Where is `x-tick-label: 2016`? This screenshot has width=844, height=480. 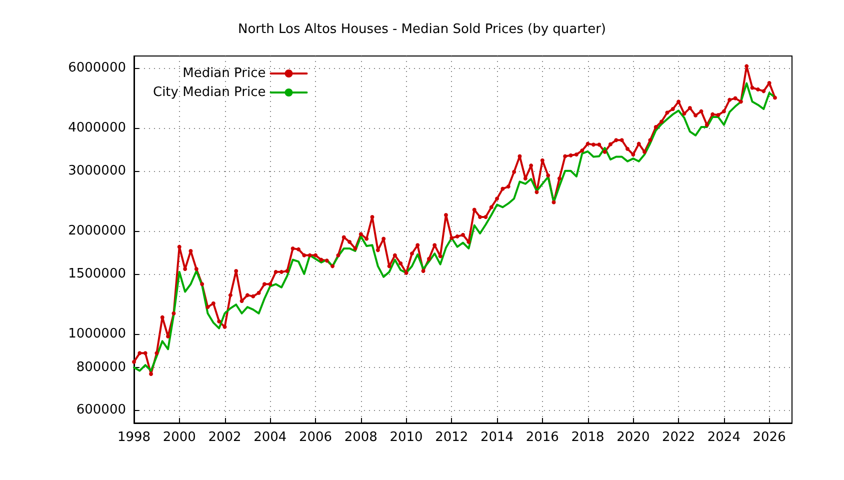 x-tick-label: 2016 is located at coordinates (542, 437).